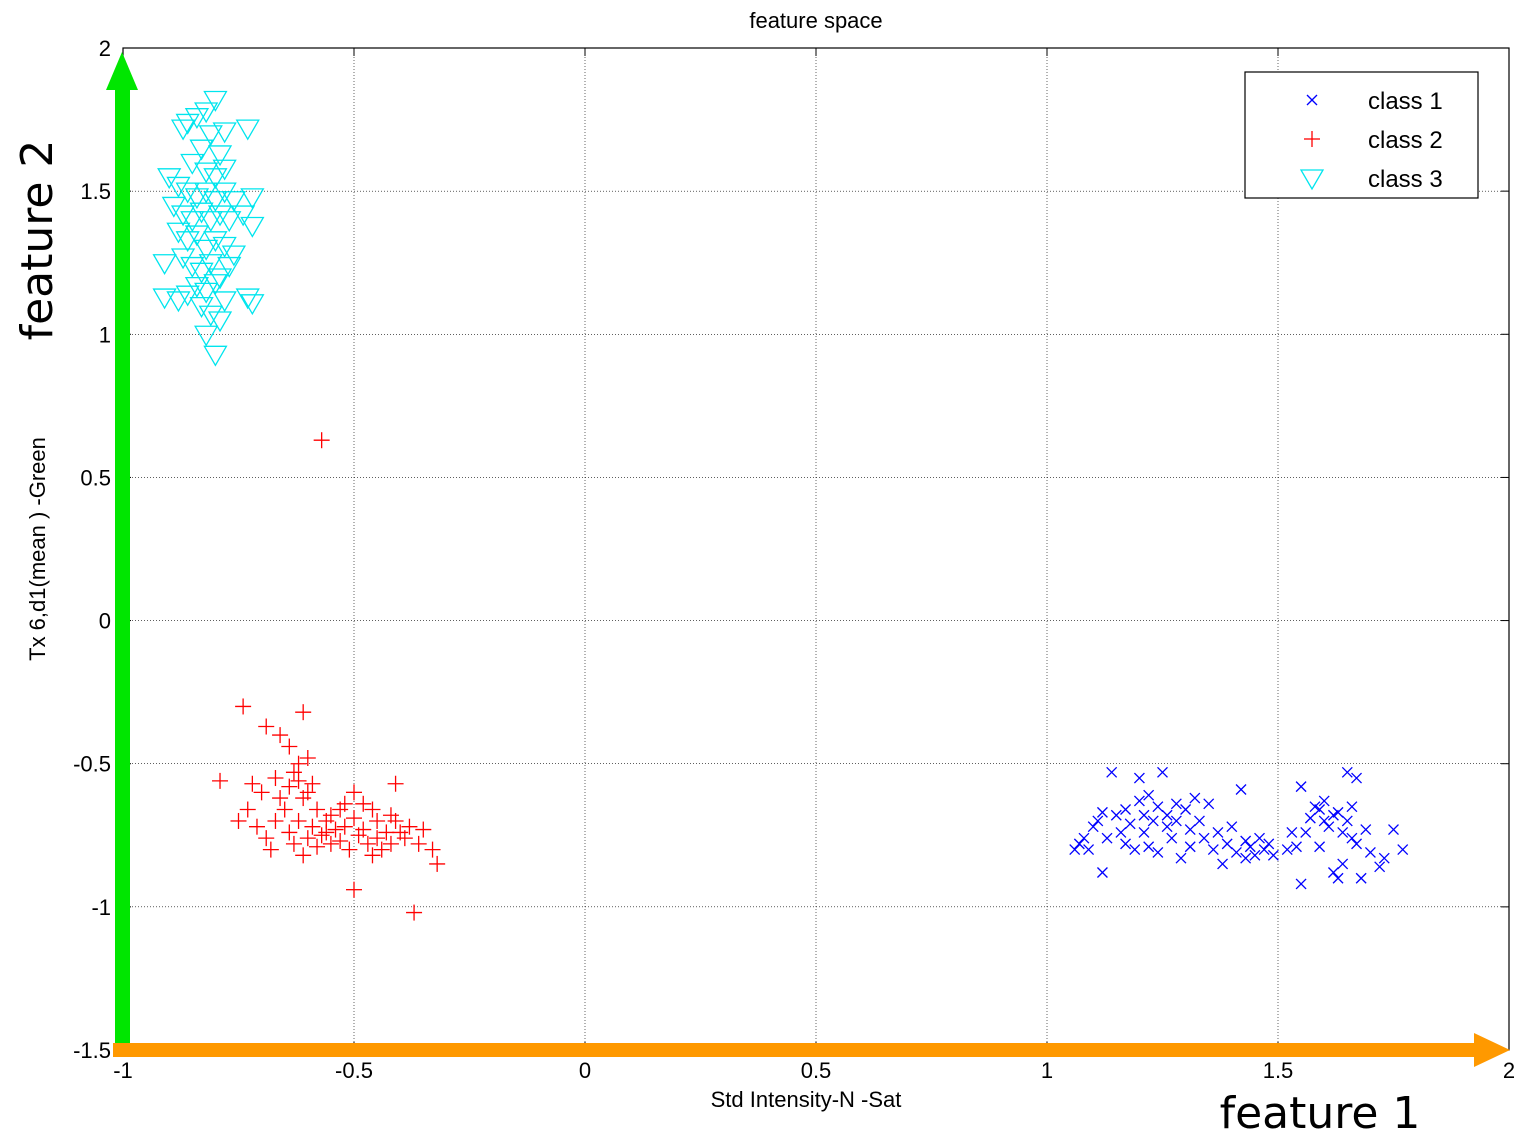 This screenshot has width=1521, height=1134. I want to click on x-tick-label: 2, so click(1509, 1070).